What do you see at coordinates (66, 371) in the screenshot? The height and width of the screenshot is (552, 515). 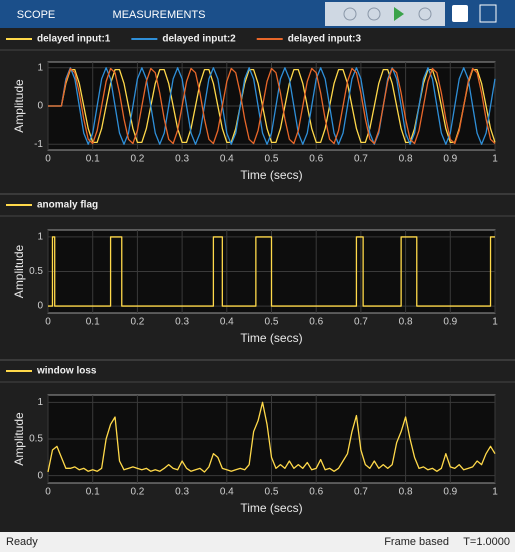 I see `legend-label: window loss` at bounding box center [66, 371].